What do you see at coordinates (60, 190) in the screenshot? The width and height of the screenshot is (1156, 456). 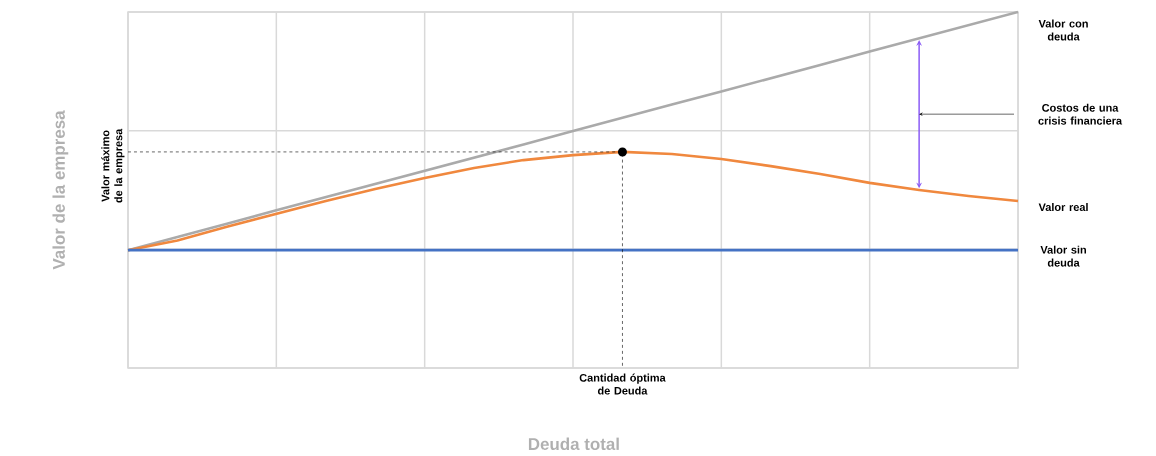 I see `y-axis-title: Valor de la empresa` at bounding box center [60, 190].